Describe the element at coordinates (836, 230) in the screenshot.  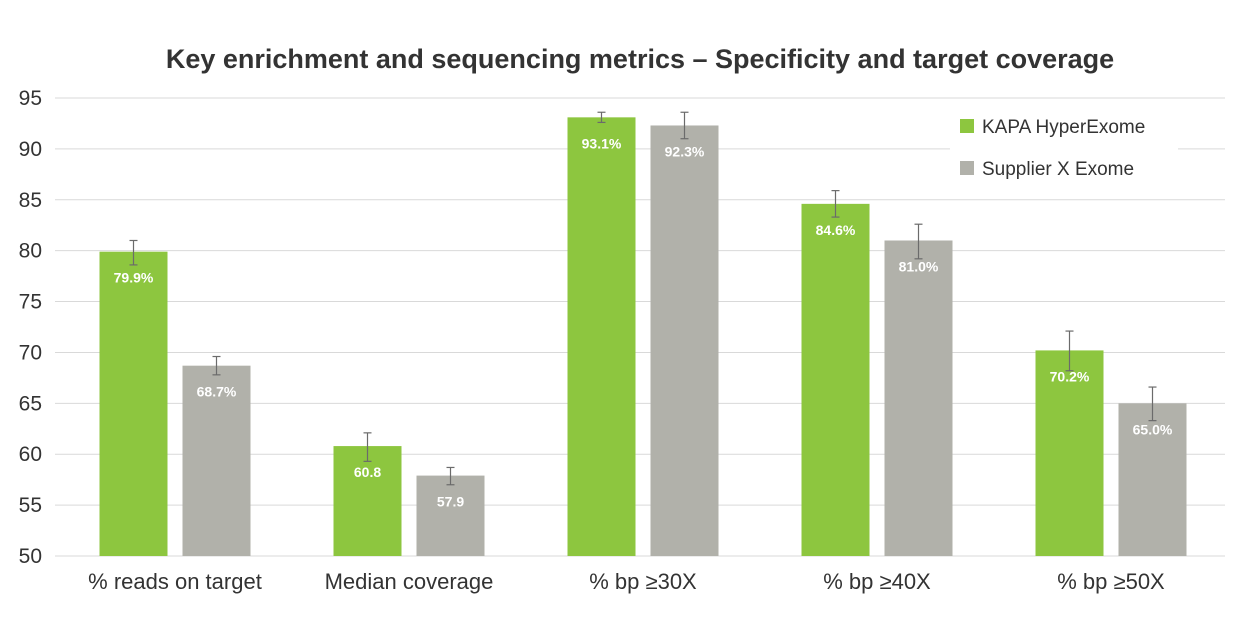
I see `data-label-series0-cat3: 84.6%` at that location.